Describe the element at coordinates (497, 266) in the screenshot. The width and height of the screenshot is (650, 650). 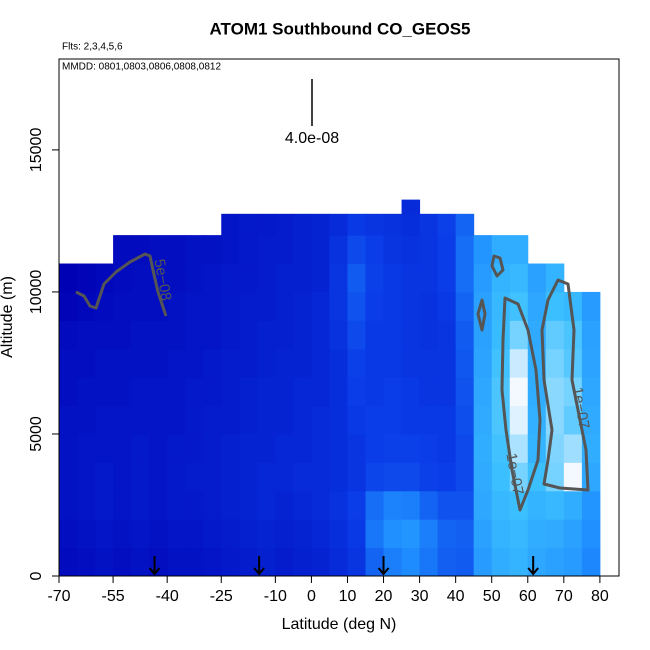
I see `contour-line` at that location.